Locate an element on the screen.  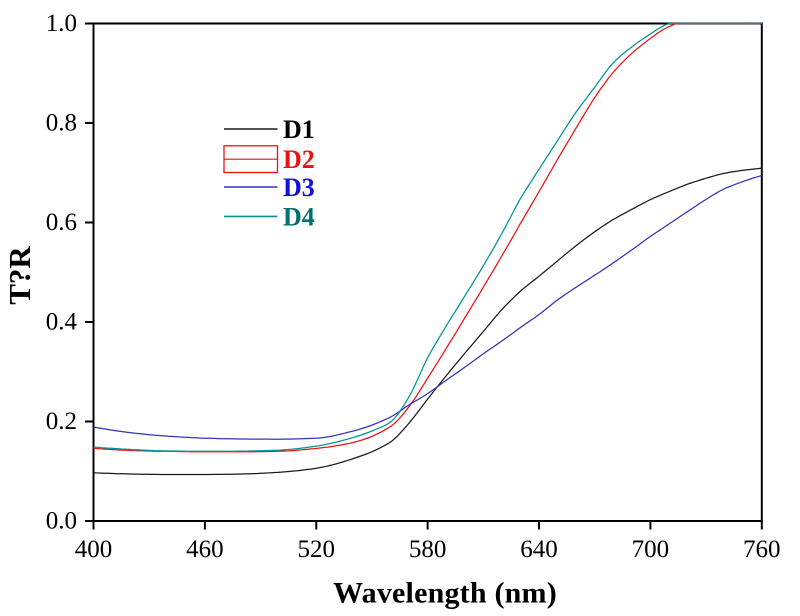
svg-text: Wavelength (nm) is located at coordinates (445, 593).